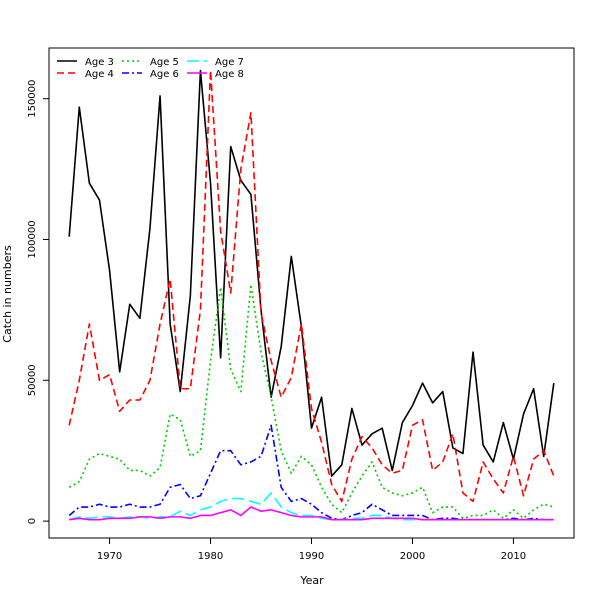  Describe the element at coordinates (412, 556) in the screenshot. I see `x-tick-label: 2000` at that location.